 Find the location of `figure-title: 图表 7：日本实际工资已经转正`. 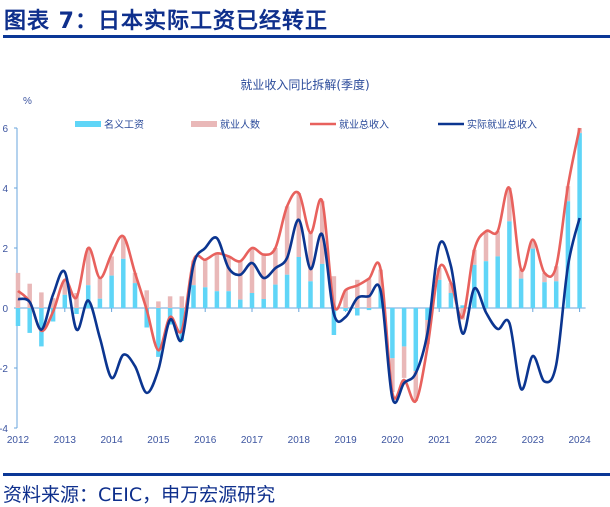

figure-title: 图表 7：日本实际工资已经转正 is located at coordinates (166, 21).